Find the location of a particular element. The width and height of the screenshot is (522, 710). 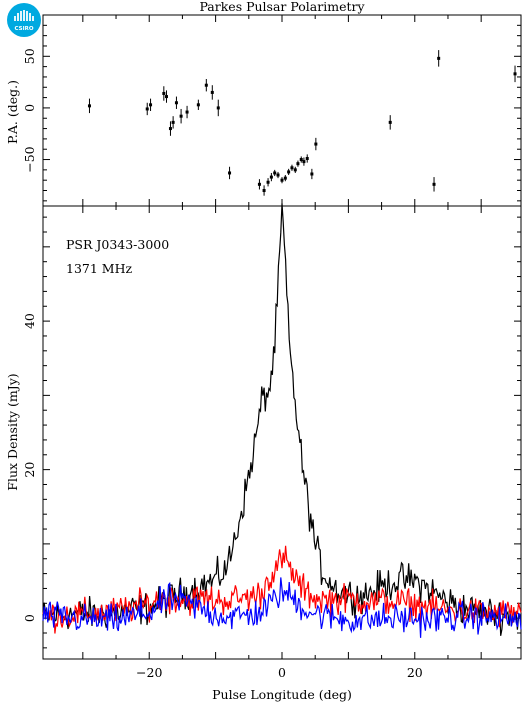

pa-tick-label: −50 is located at coordinates (29, 159).